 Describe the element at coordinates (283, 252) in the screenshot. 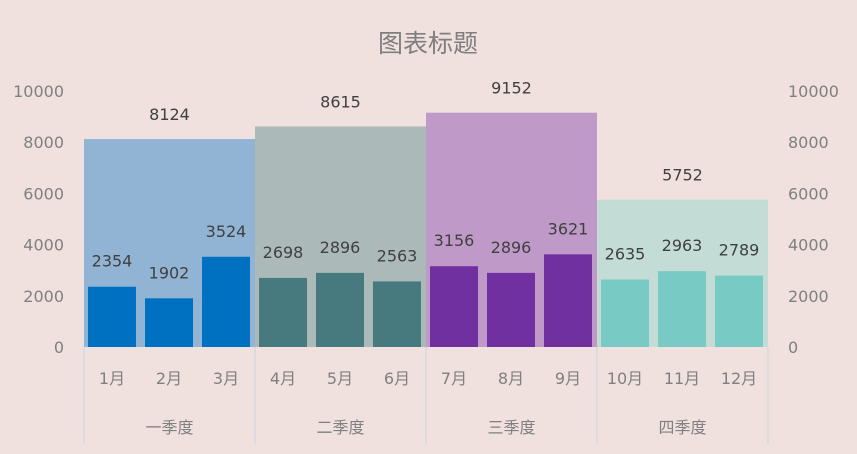

I see `month-value-label: 2698` at that location.